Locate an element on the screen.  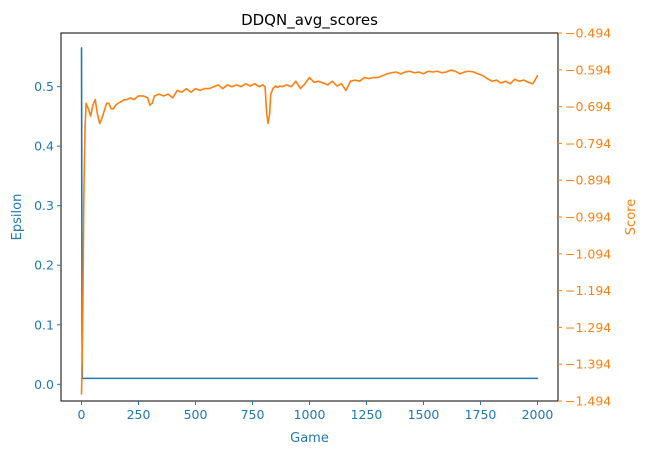
y-tick-label-score: −1.194 is located at coordinates (588, 290).